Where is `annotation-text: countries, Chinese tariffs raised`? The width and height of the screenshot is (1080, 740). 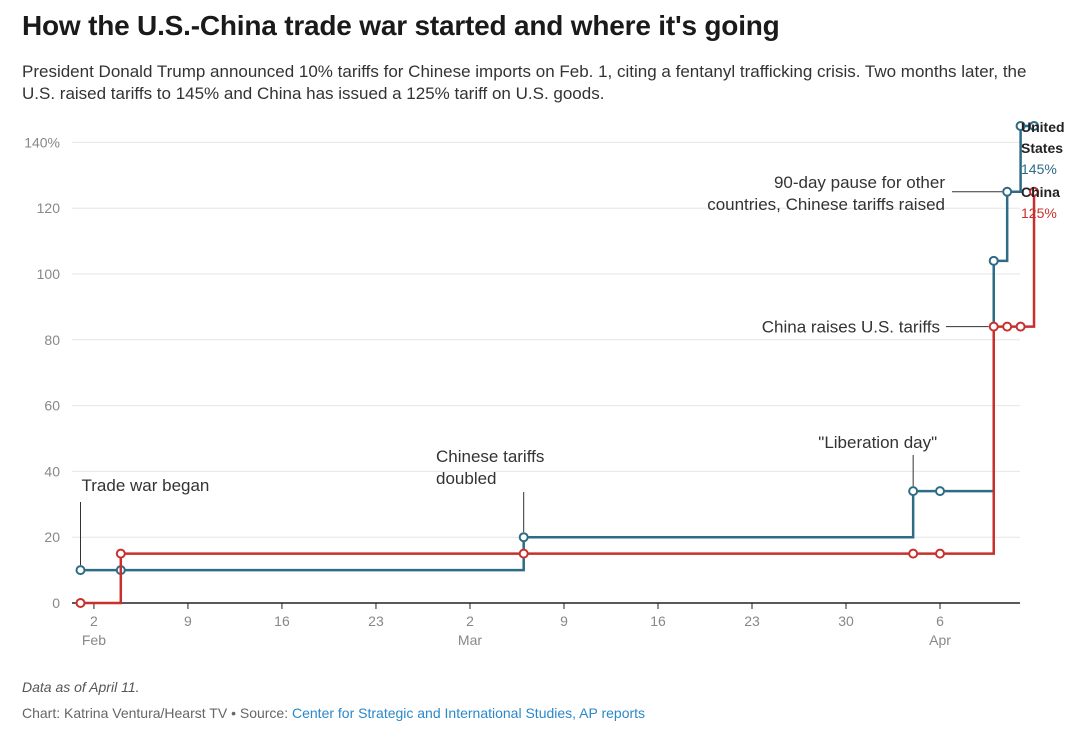 annotation-text: countries, Chinese tariffs raised is located at coordinates (826, 204).